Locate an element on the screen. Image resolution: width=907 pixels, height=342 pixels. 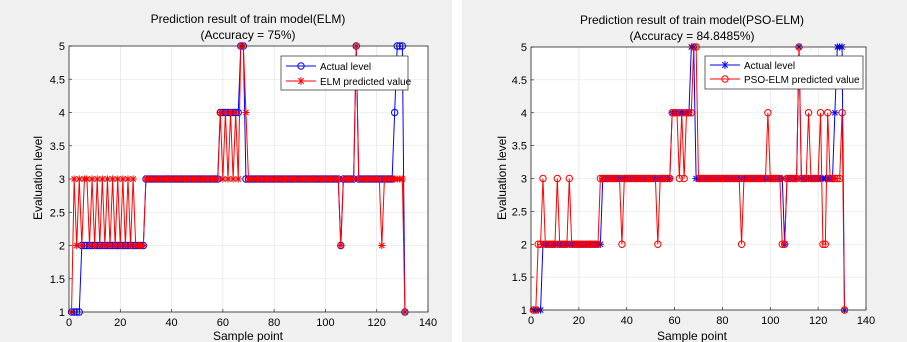
legend-label-predicted: PSO-ELM predicted value is located at coordinates (802, 80).